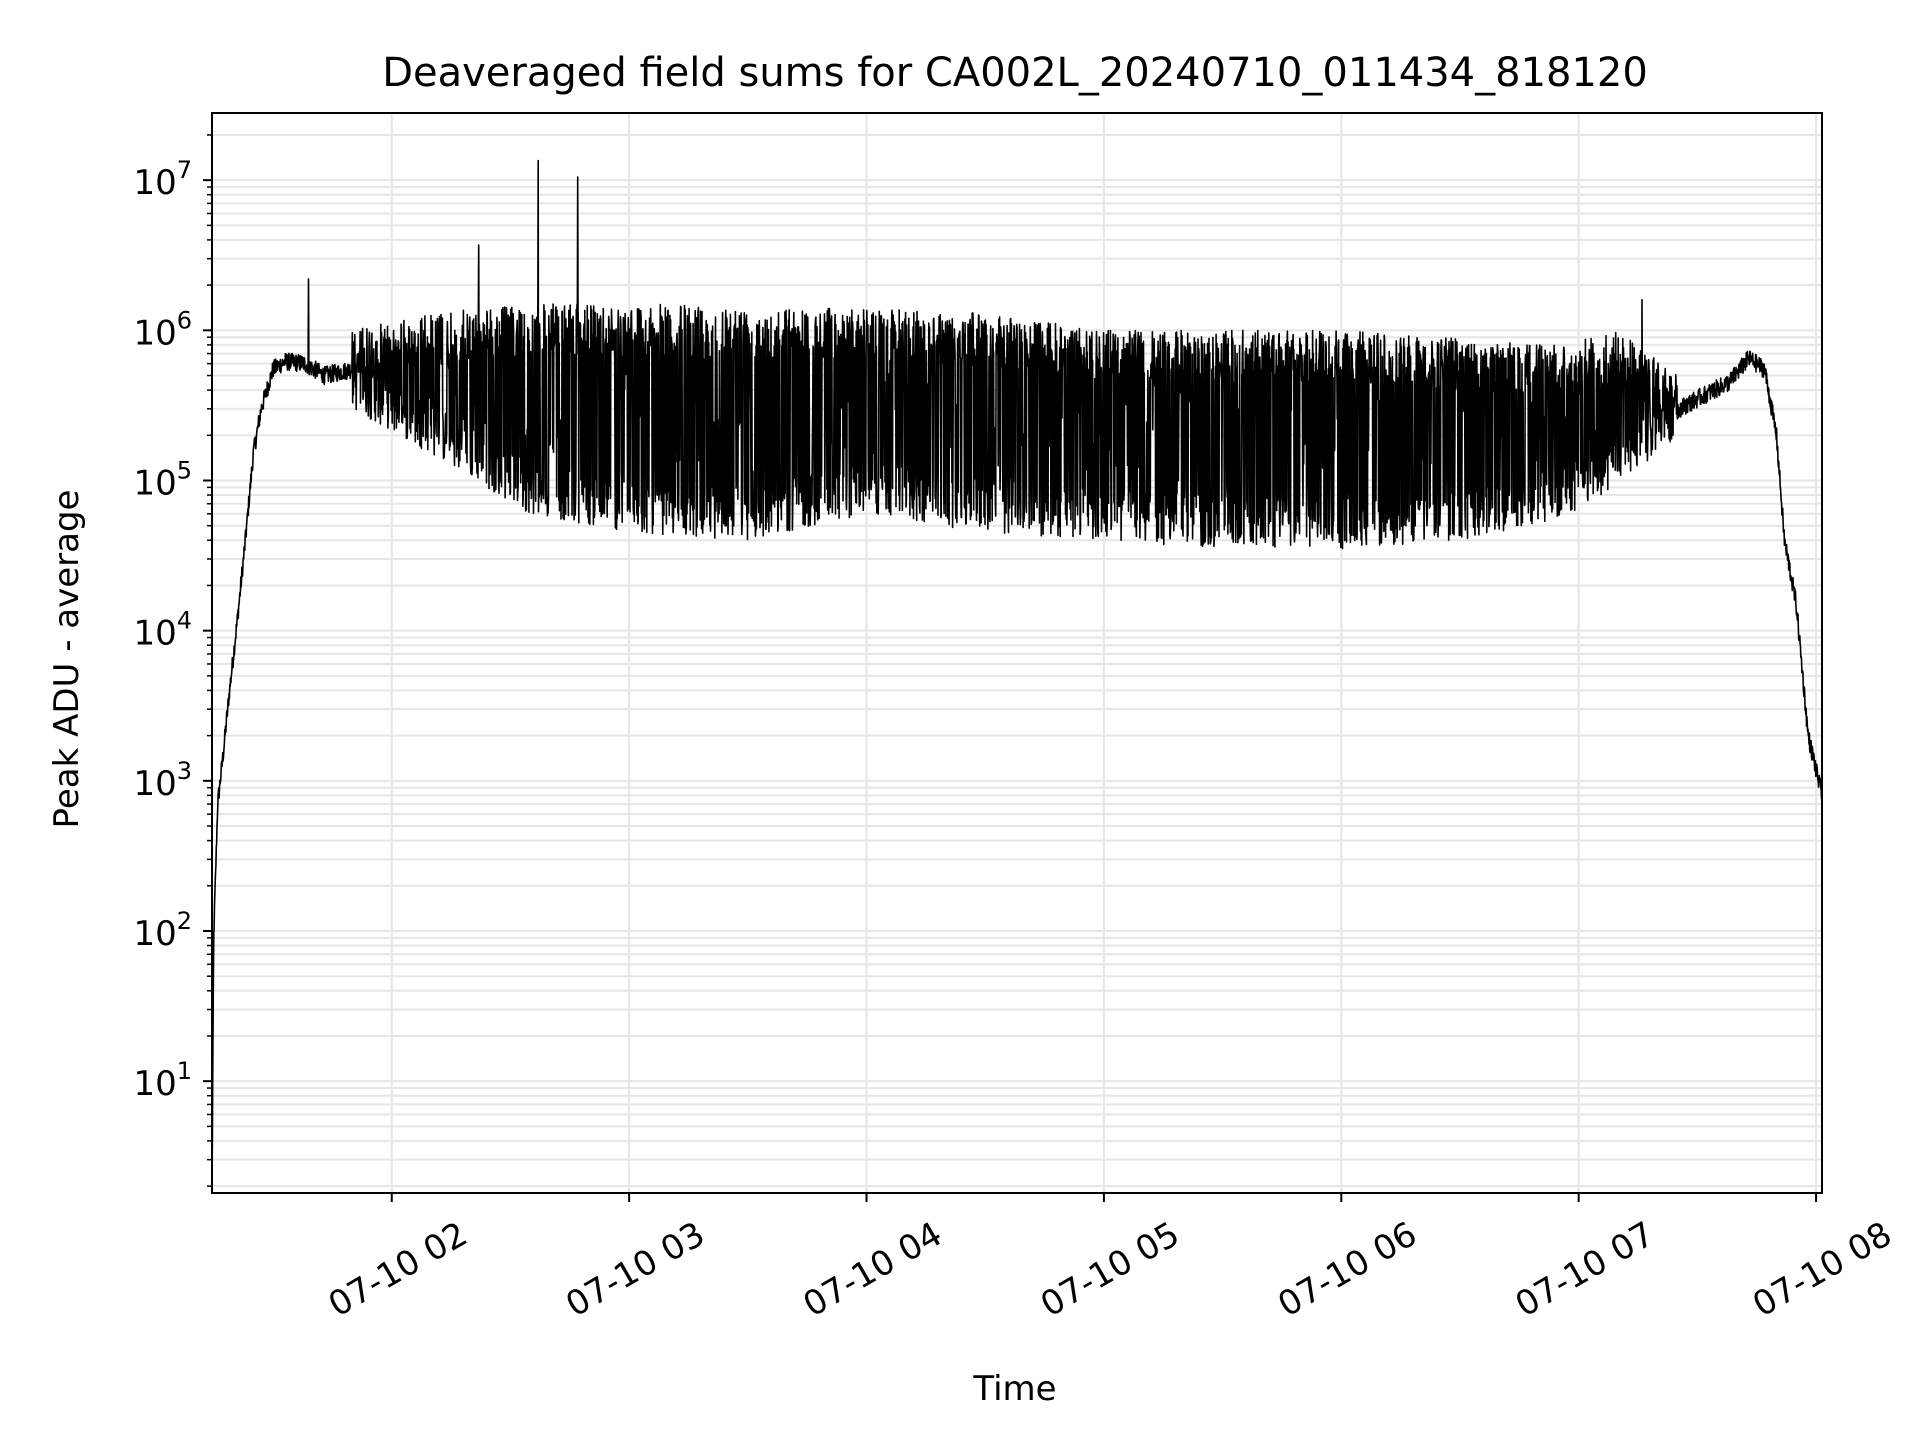 The height and width of the screenshot is (1440, 1920). What do you see at coordinates (1014, 1389) in the screenshot?
I see `x-axis-label: Time` at bounding box center [1014, 1389].